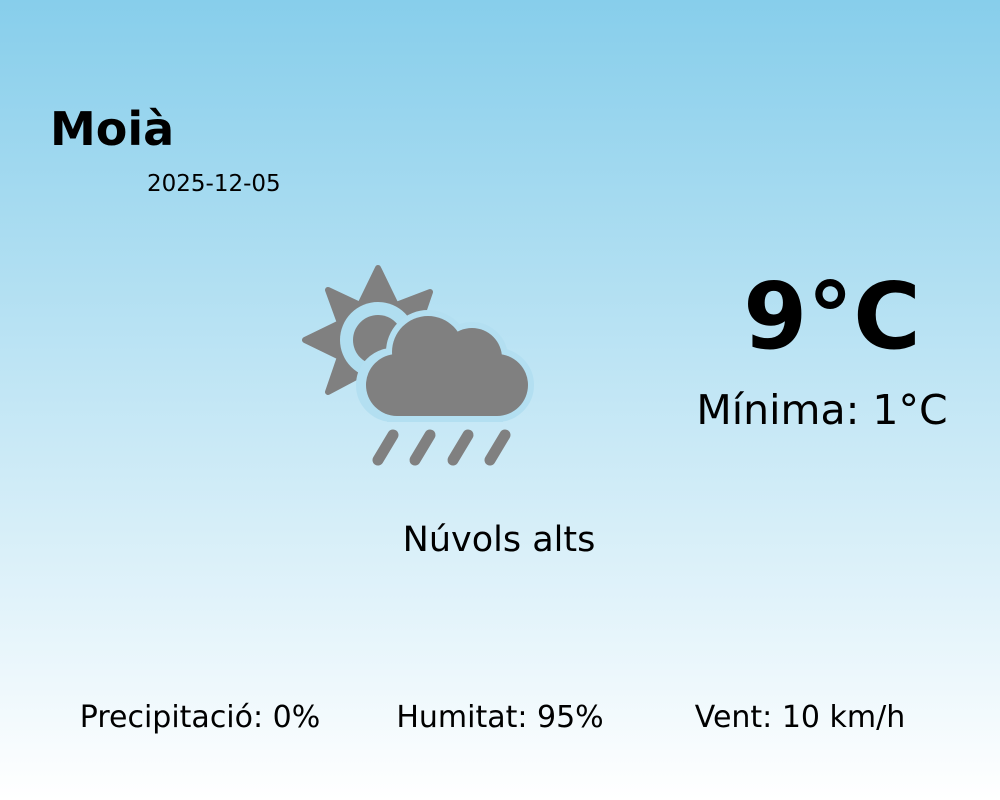 The width and height of the screenshot is (1000, 800). What do you see at coordinates (822, 410) in the screenshot?
I see `minimum-temperature: Mínima: 1°C` at bounding box center [822, 410].